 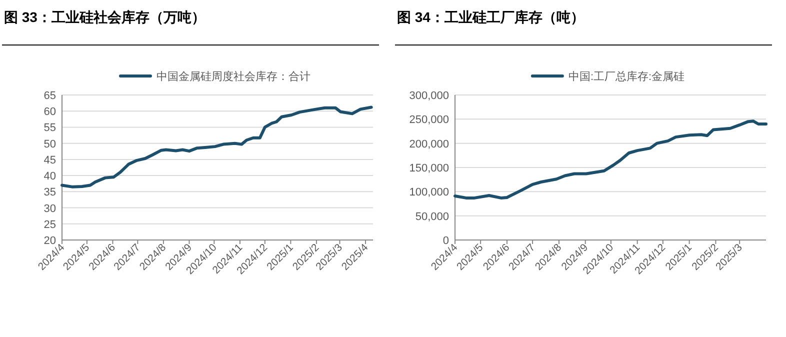 I want to click on y-tick-label: 45, so click(x=50, y=160).